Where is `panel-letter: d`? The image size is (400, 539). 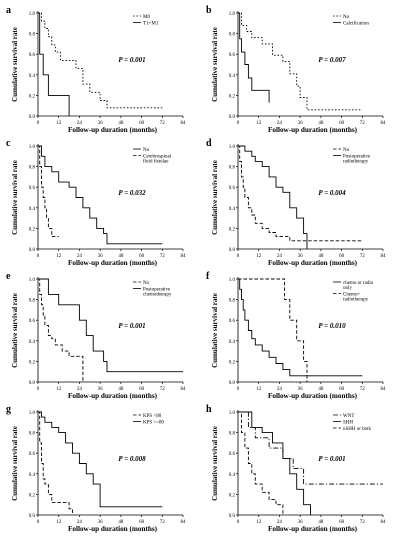
panel-letter: d is located at coordinates (209, 143).